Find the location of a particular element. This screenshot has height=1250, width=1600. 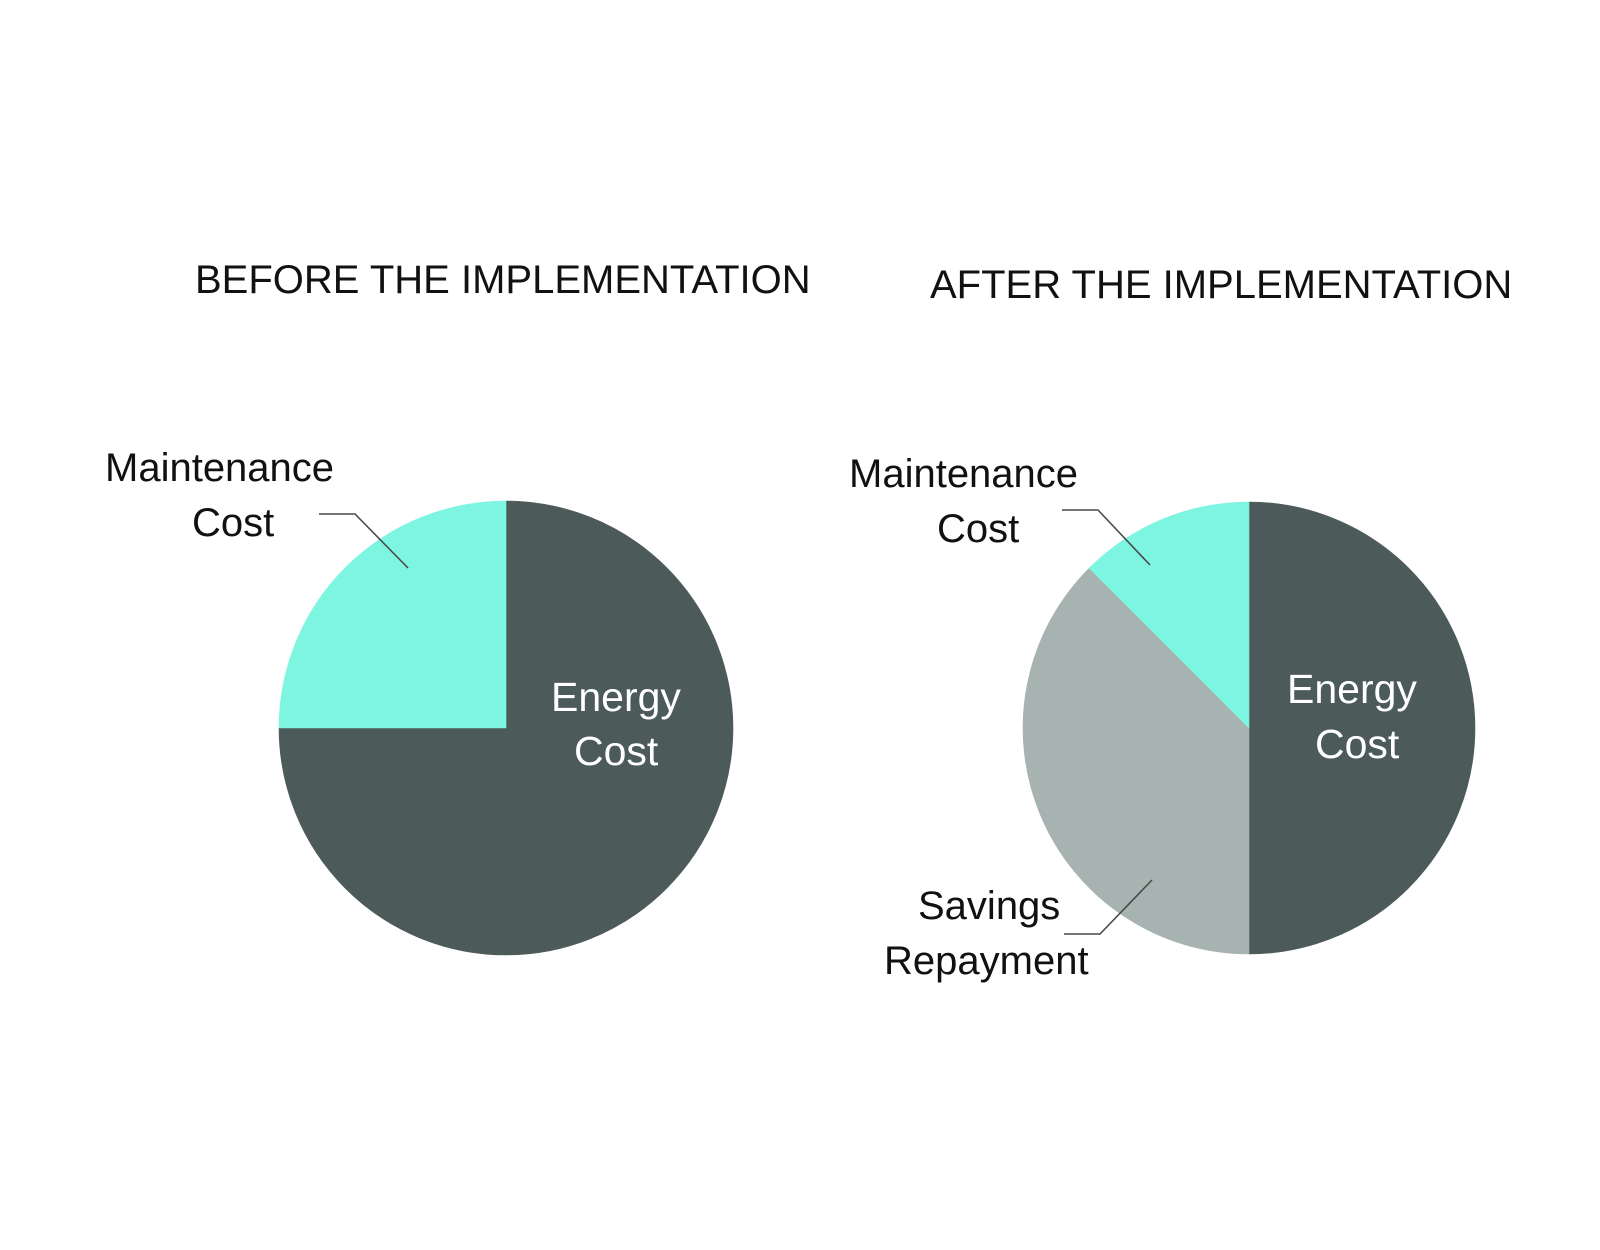

before-slice-maintenance-cost is located at coordinates (392, 614).